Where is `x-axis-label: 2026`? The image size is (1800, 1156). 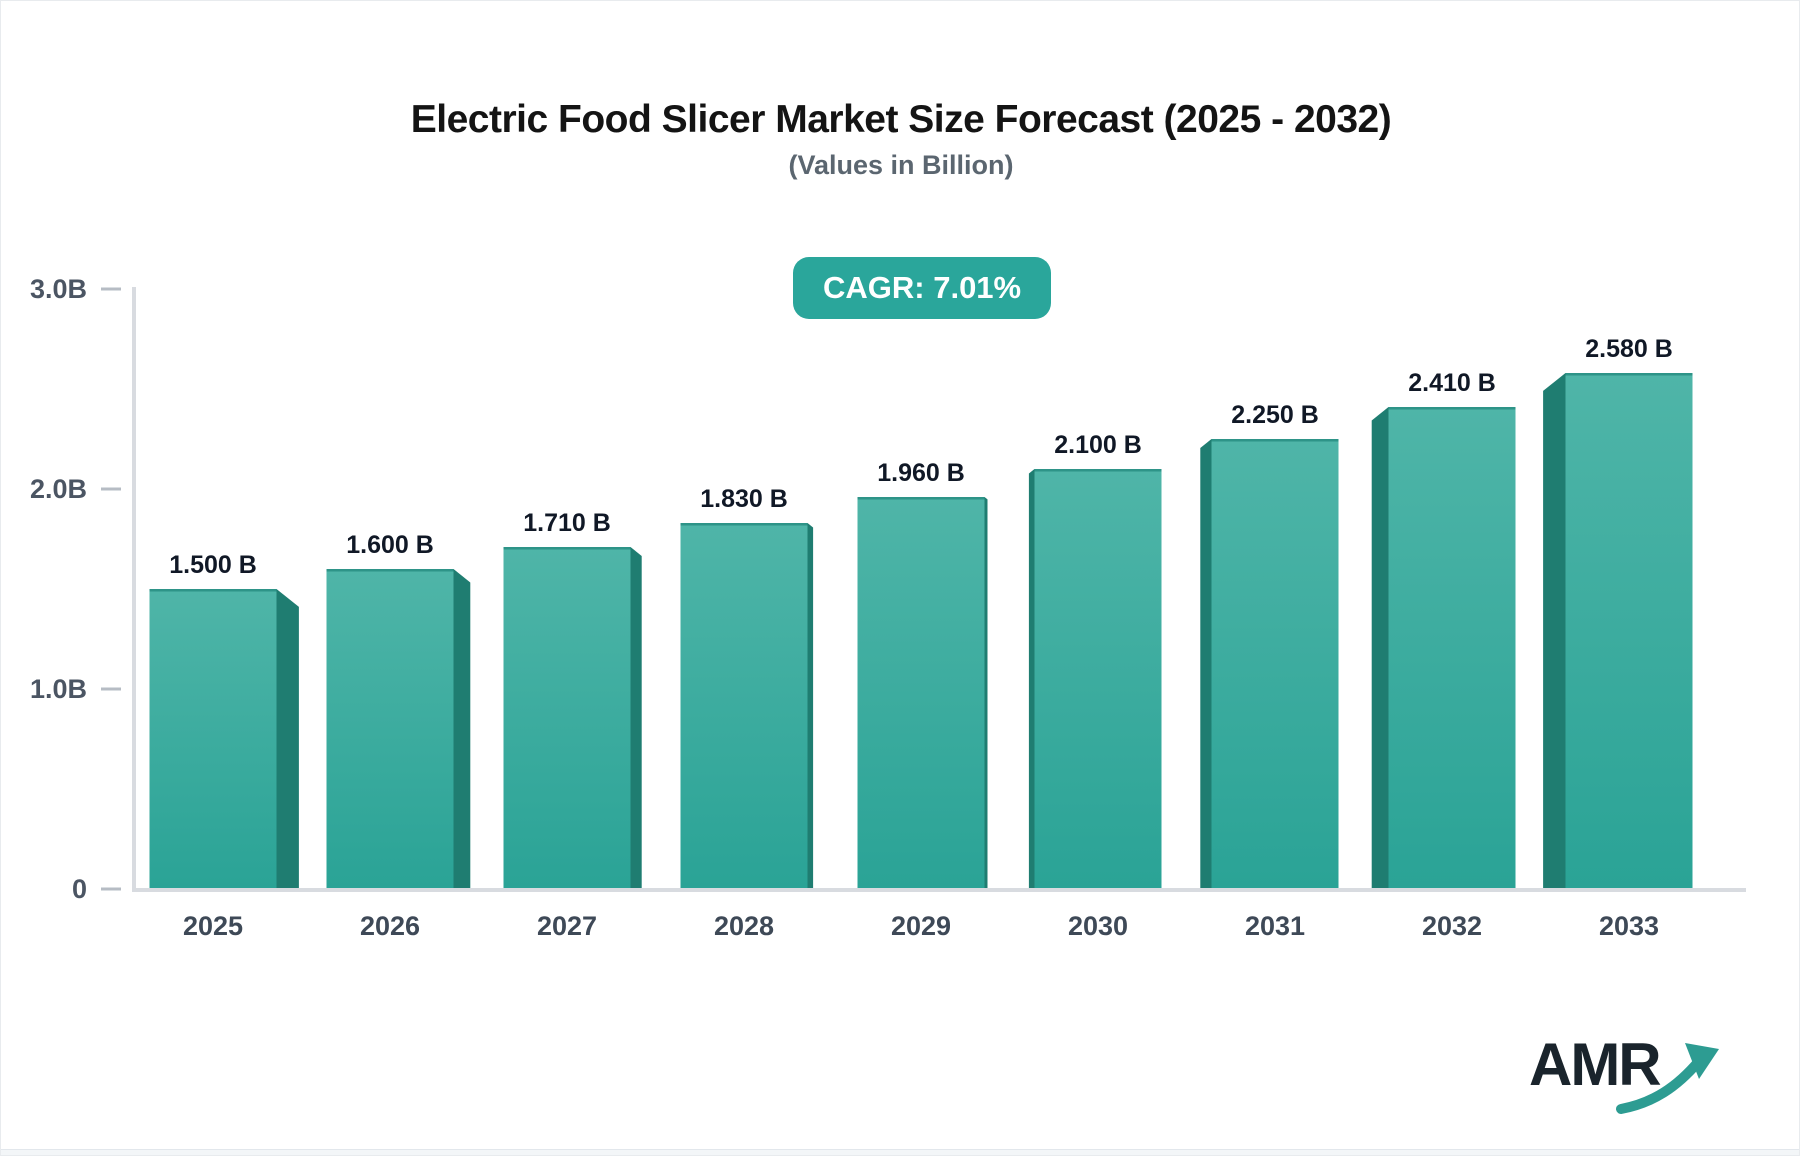
x-axis-label: 2026 is located at coordinates (390, 926).